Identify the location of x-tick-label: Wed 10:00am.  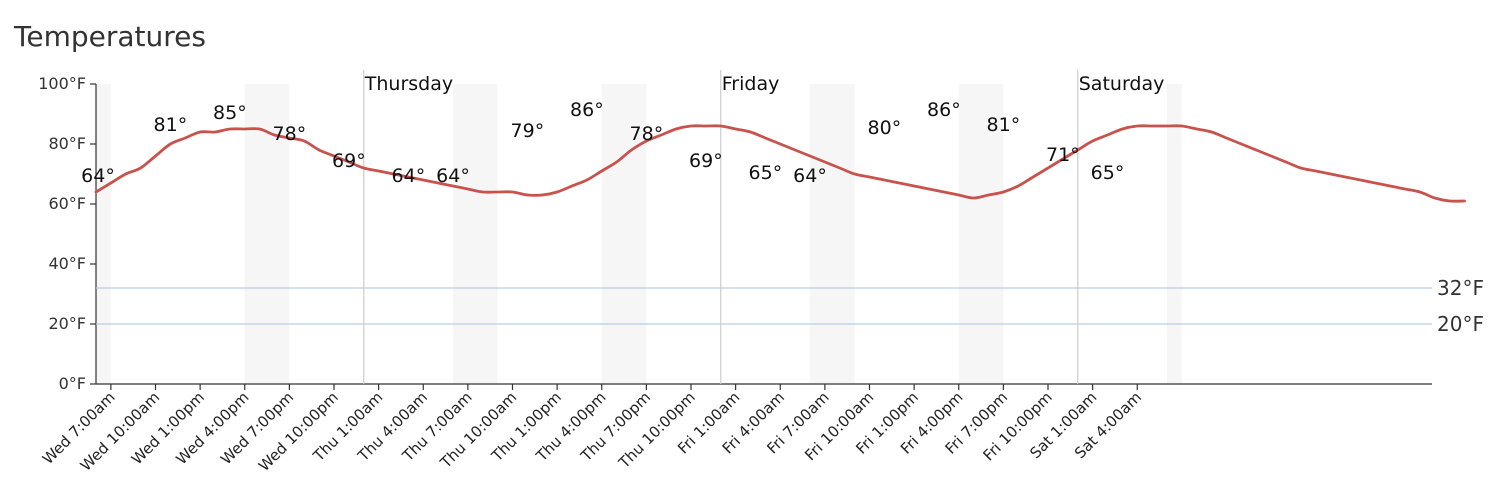
(120, 431).